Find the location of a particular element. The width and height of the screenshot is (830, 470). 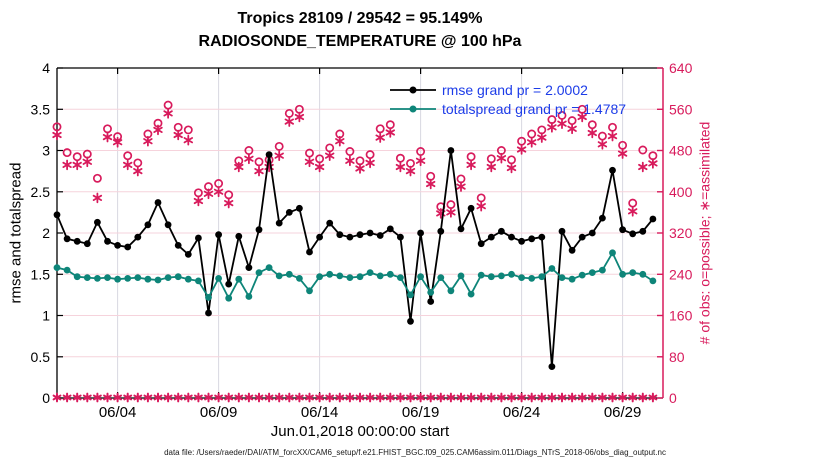

svg-text: 400 is located at coordinates (681, 192).